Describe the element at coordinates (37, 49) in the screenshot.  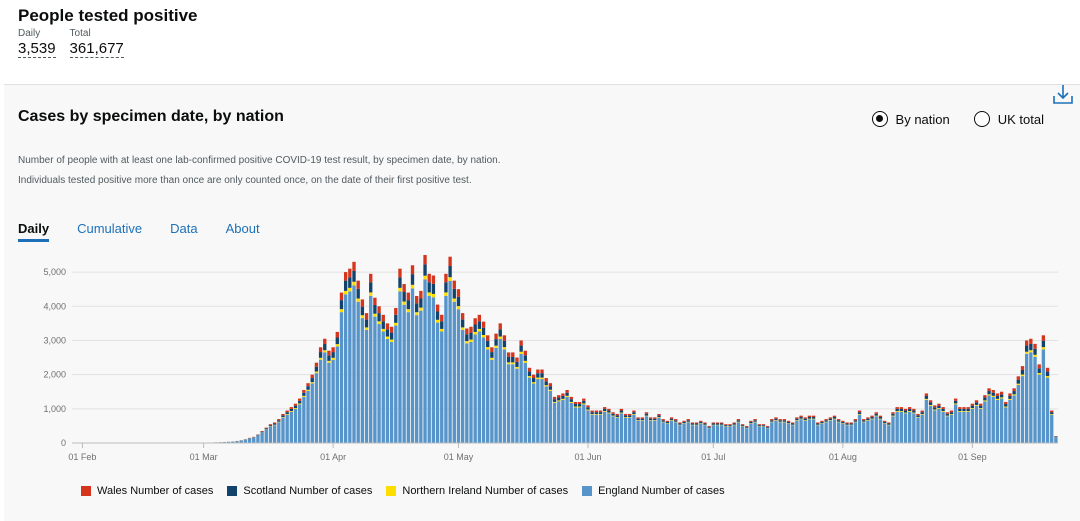
I see `daily-value: 3,539` at that location.